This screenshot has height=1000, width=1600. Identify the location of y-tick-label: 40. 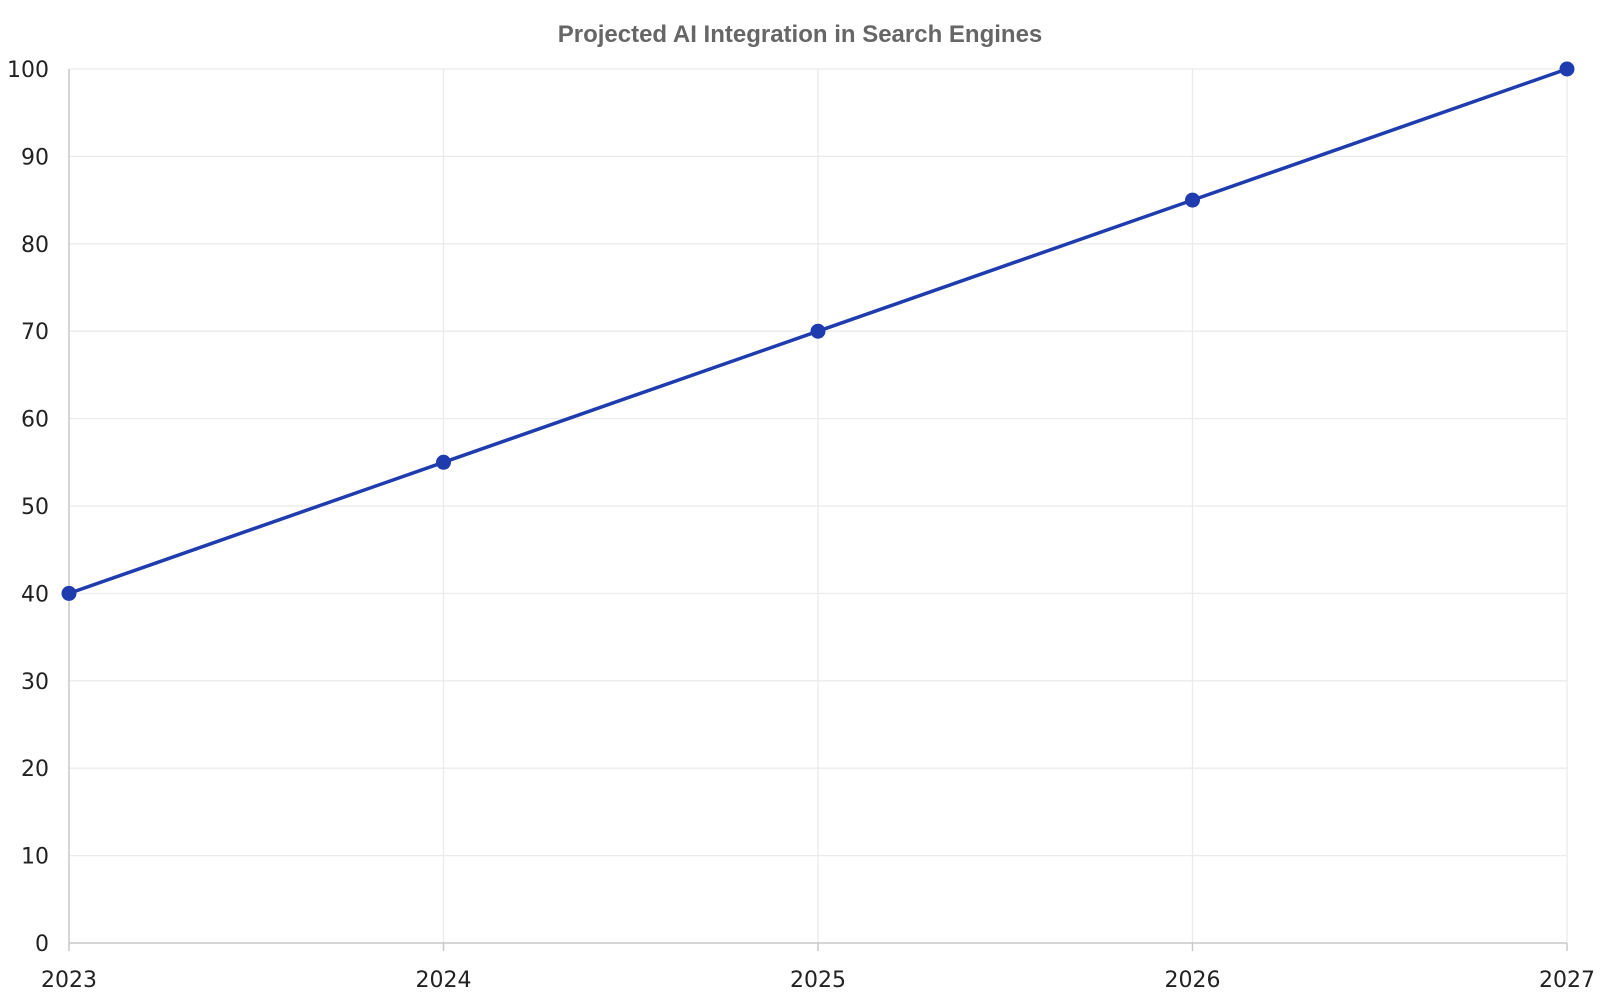
(35, 594).